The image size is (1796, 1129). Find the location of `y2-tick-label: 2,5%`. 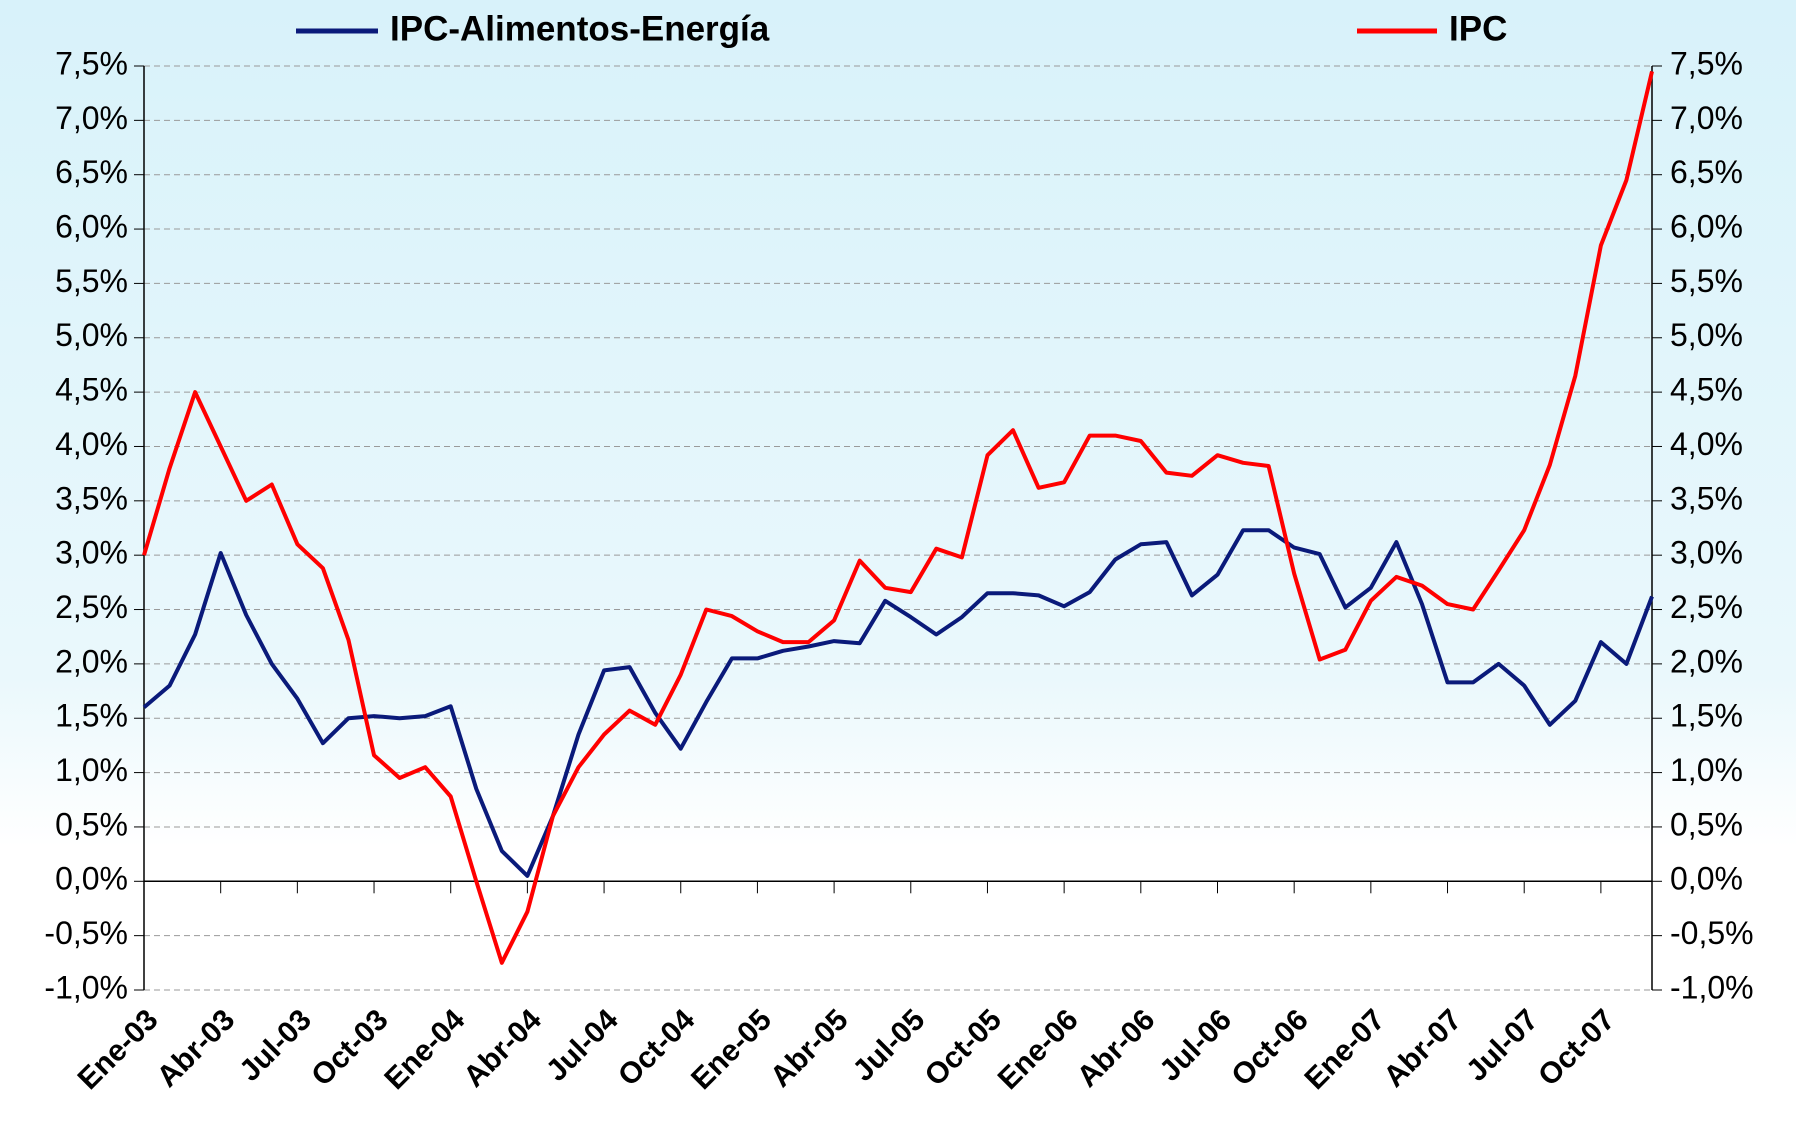

y2-tick-label: 2,5% is located at coordinates (1706, 607).